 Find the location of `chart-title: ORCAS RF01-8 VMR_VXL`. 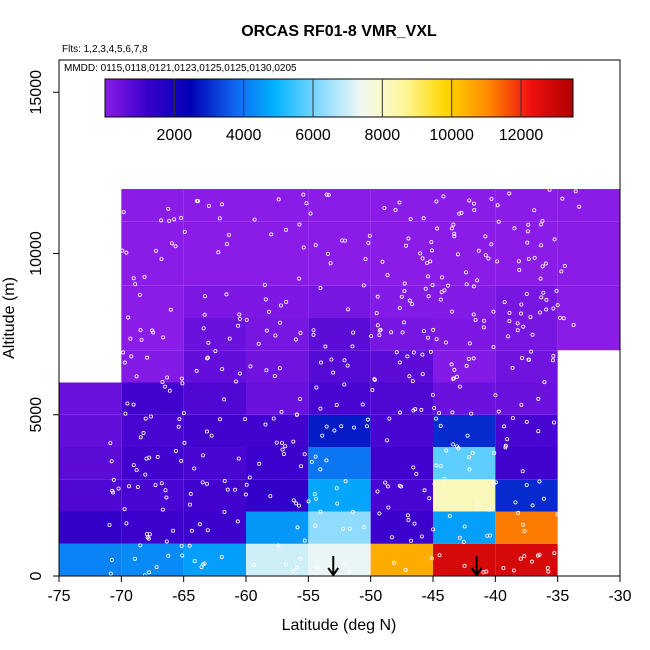

chart-title: ORCAS RF01-8 VMR_VXL is located at coordinates (339, 31).